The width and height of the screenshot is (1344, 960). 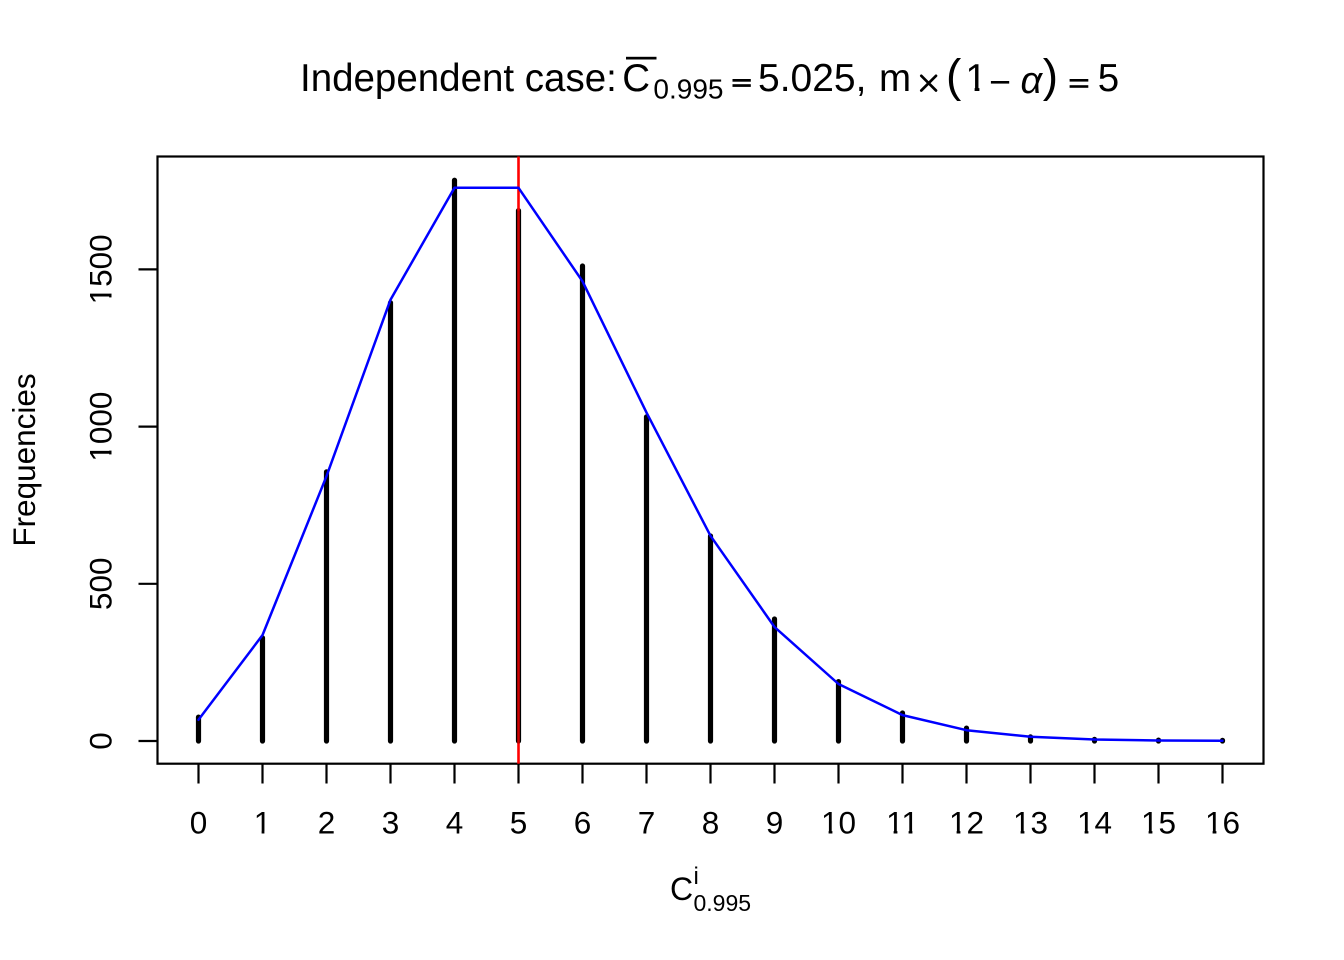 What do you see at coordinates (696, 876) in the screenshot?
I see `svg-text: i` at bounding box center [696, 876].